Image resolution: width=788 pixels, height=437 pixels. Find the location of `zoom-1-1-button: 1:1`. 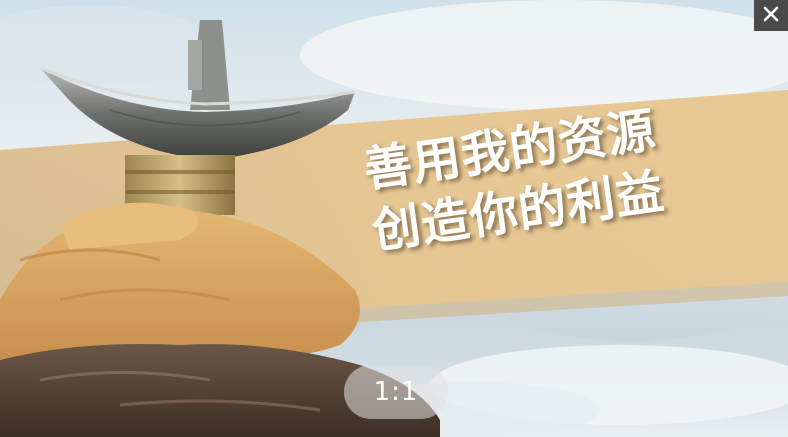

zoom-1-1-button: 1:1 is located at coordinates (396, 392).